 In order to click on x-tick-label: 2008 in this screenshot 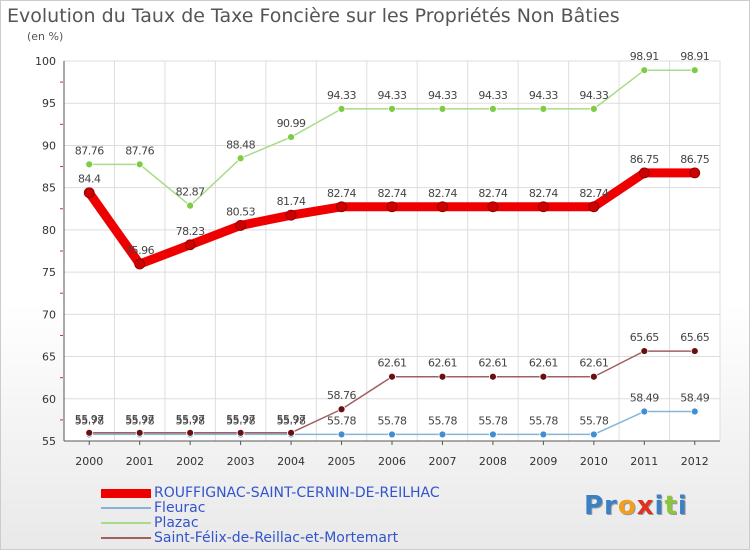, I will do `click(493, 461)`.